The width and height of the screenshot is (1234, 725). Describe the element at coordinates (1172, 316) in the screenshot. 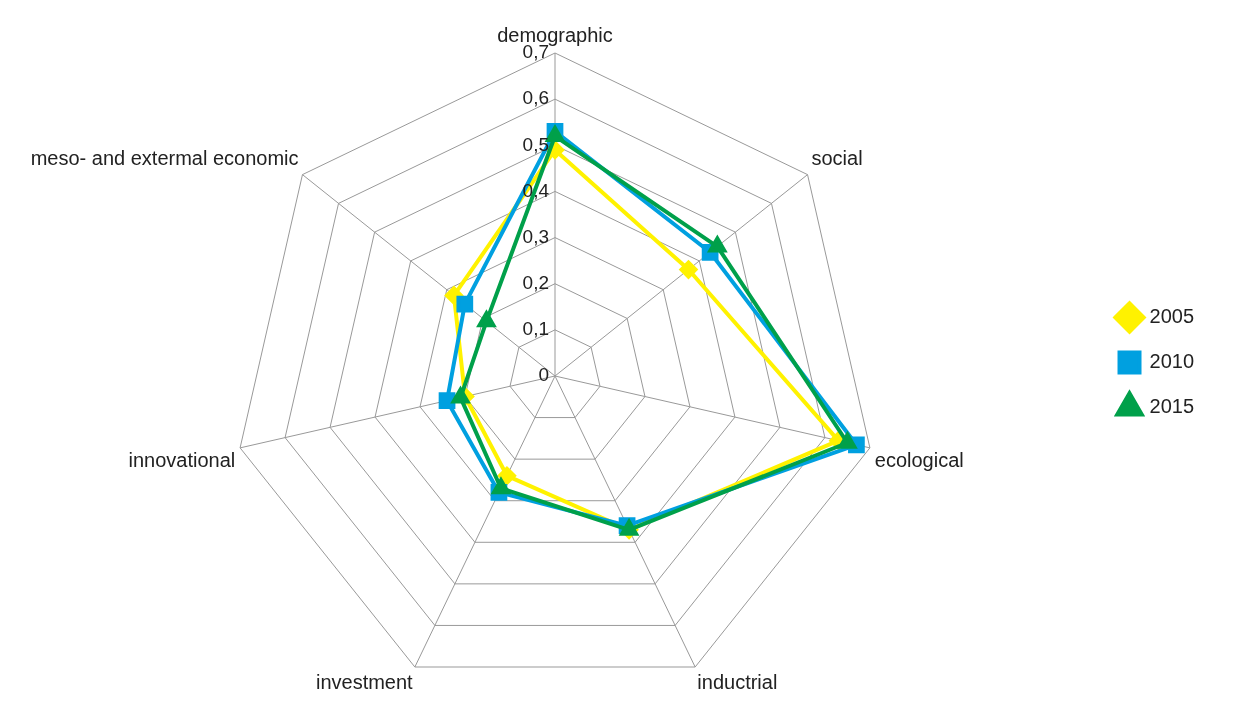

I see `legend-label: 2005` at that location.